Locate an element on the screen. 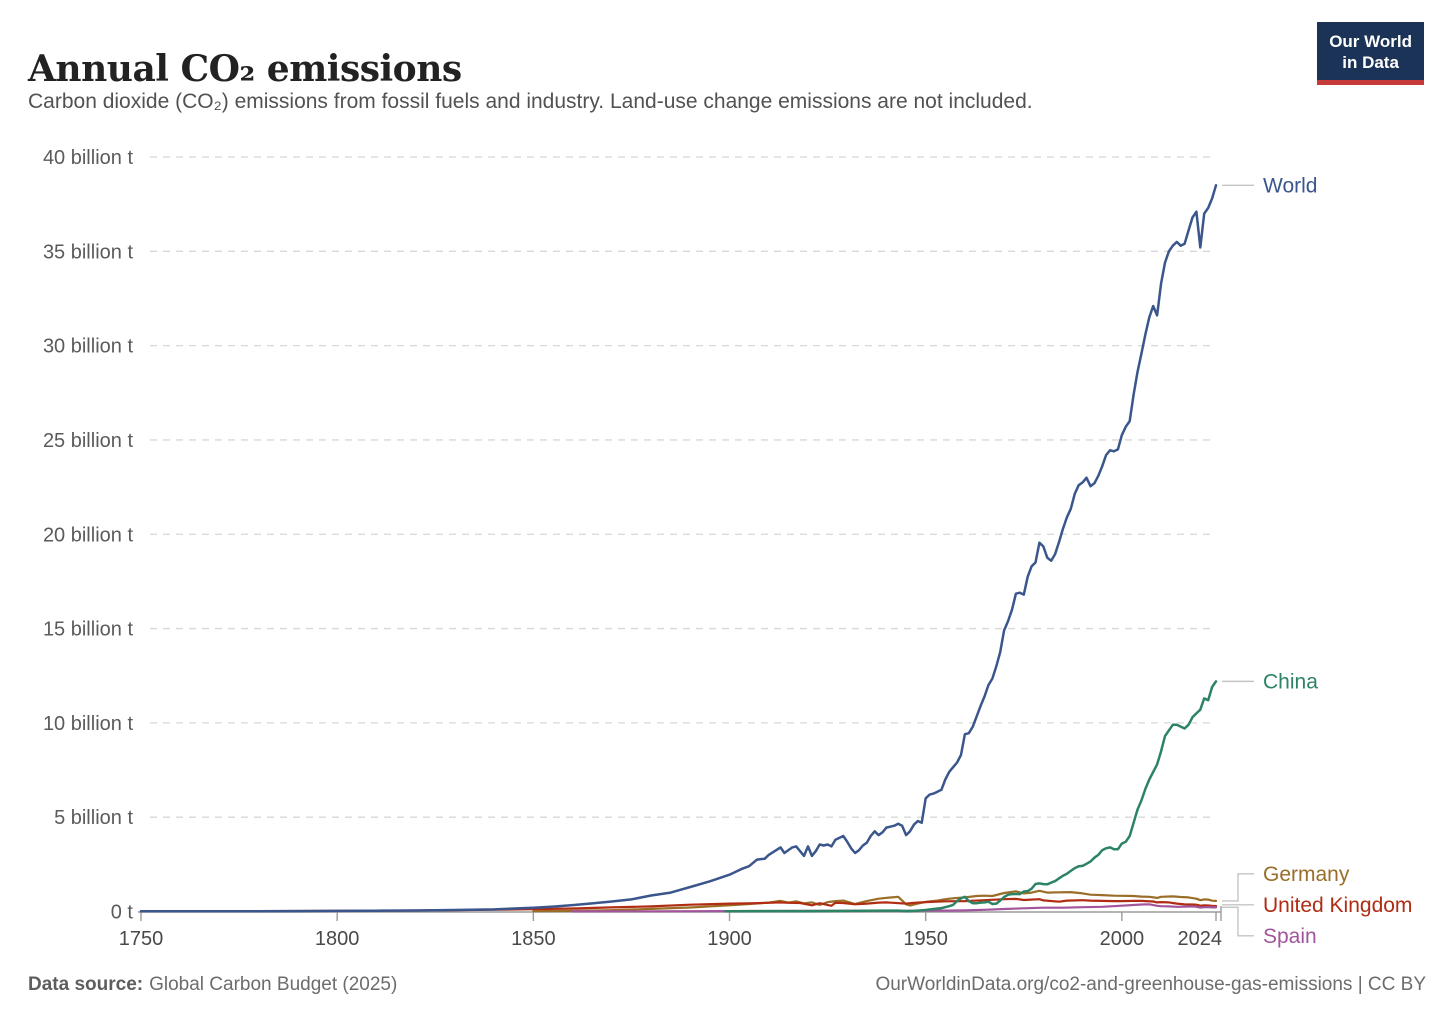 The image size is (1456, 1028). y-axis-tick-label: 25 billion t is located at coordinates (88, 441).